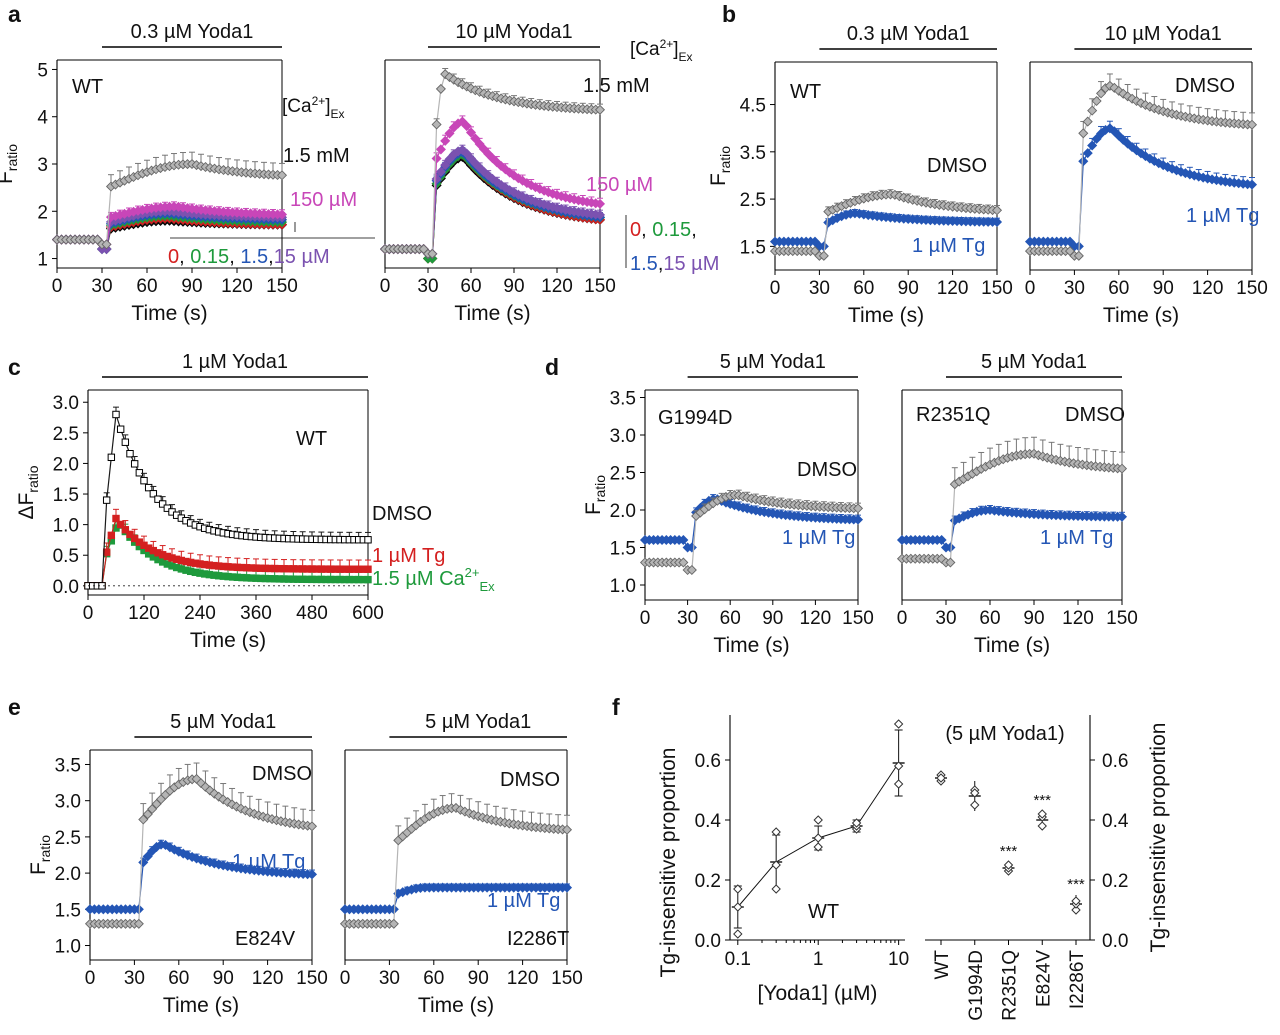 The height and width of the screenshot is (1035, 1280). I want to click on y-axis-title: Tg-insensitive proportion, so click(668, 863).